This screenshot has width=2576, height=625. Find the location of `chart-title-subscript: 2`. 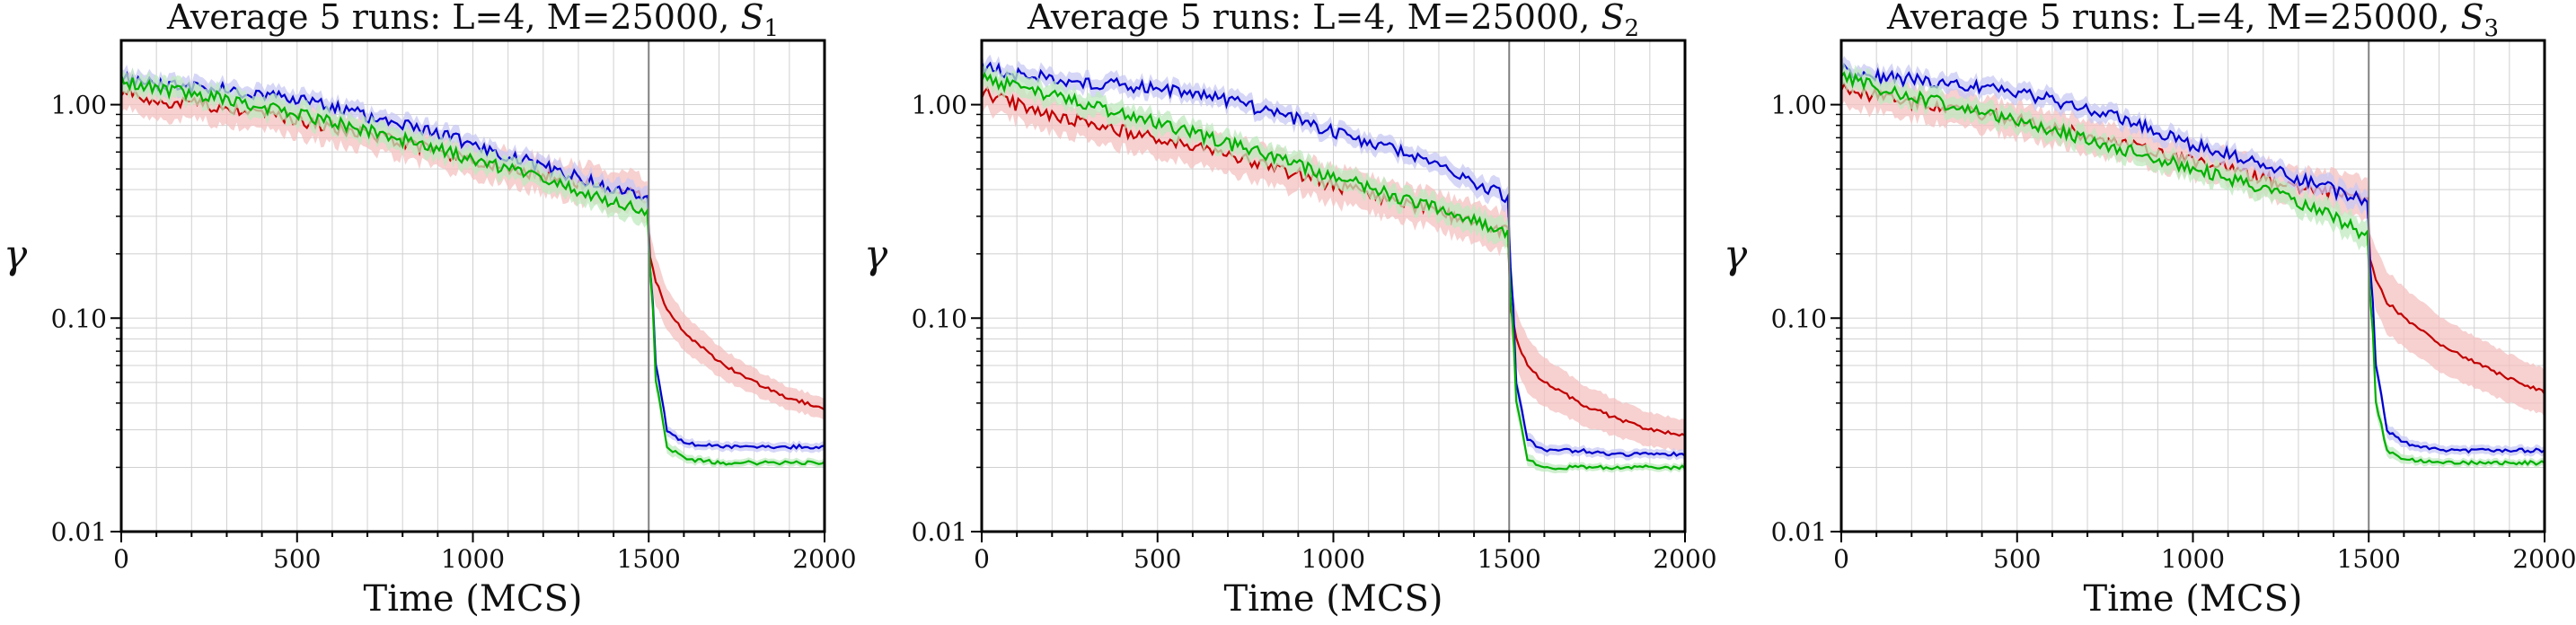

chart-title-subscript: 2 is located at coordinates (1632, 28).